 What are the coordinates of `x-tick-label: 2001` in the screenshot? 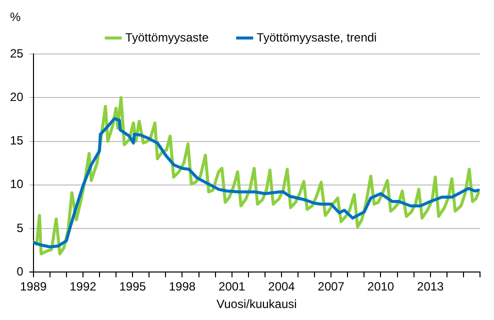 It's located at (232, 287).